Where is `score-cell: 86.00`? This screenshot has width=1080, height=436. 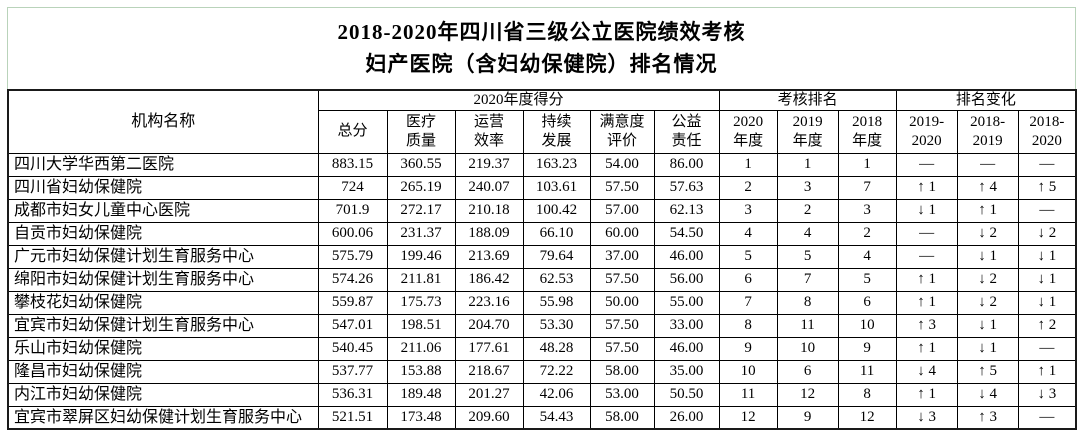
score-cell: 86.00 is located at coordinates (686, 164).